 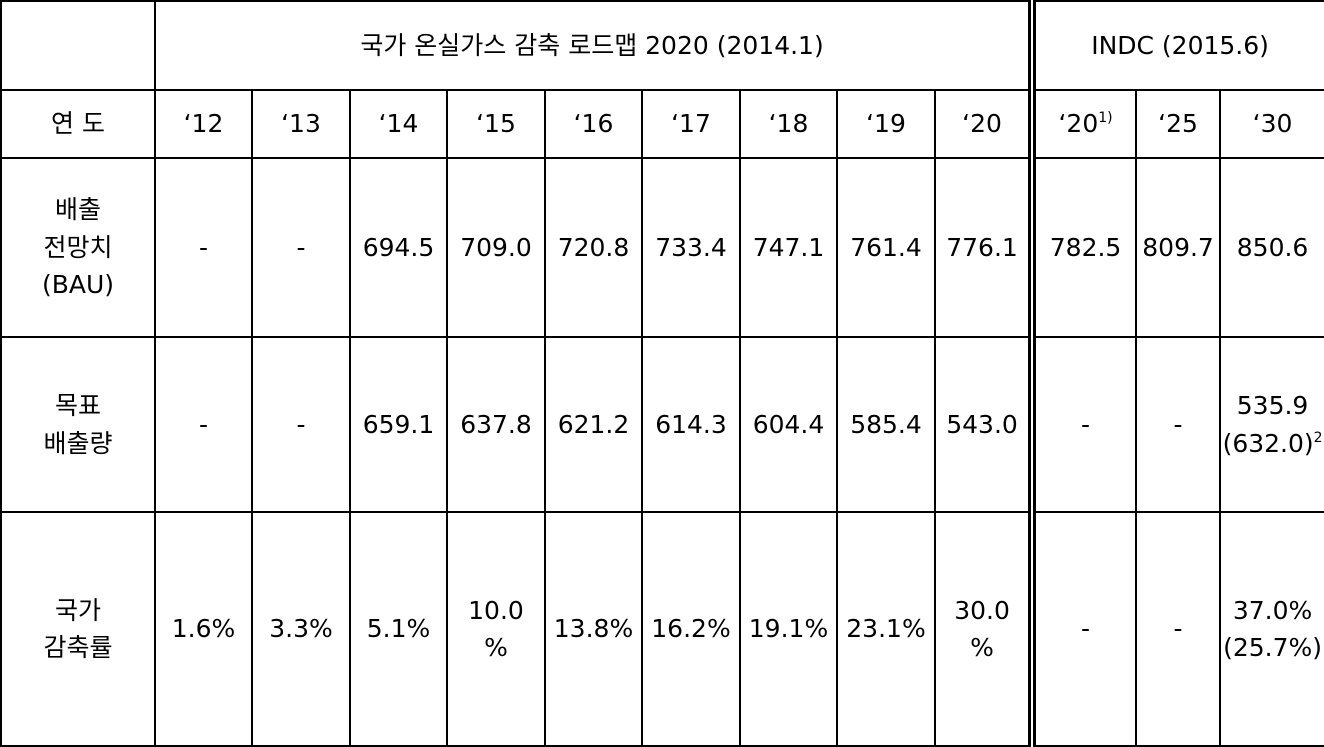 I want to click on cell-line: 30.0, so click(x=982, y=610).